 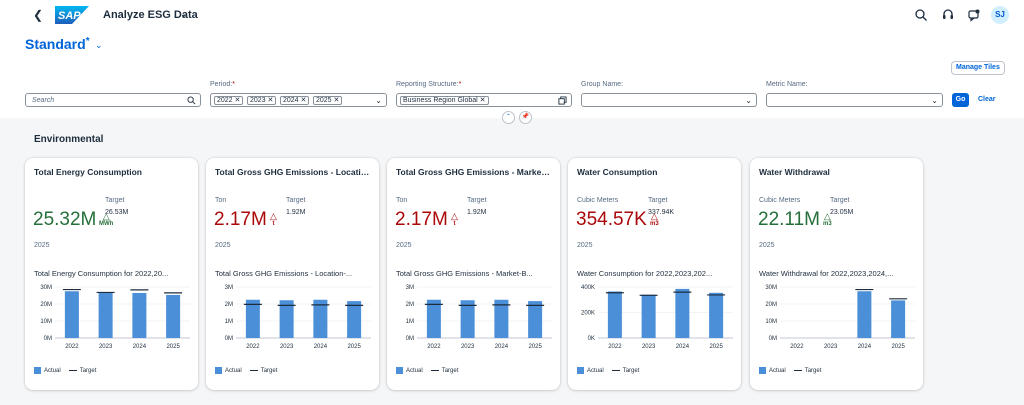 I want to click on group-name-select: ⌄, so click(x=669, y=100).